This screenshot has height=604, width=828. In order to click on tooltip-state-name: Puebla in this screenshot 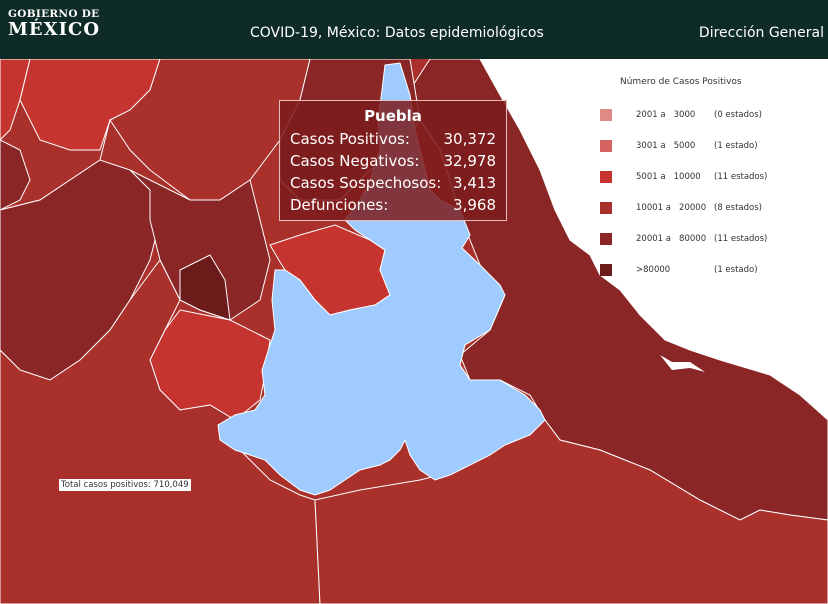, I will do `click(393, 116)`.